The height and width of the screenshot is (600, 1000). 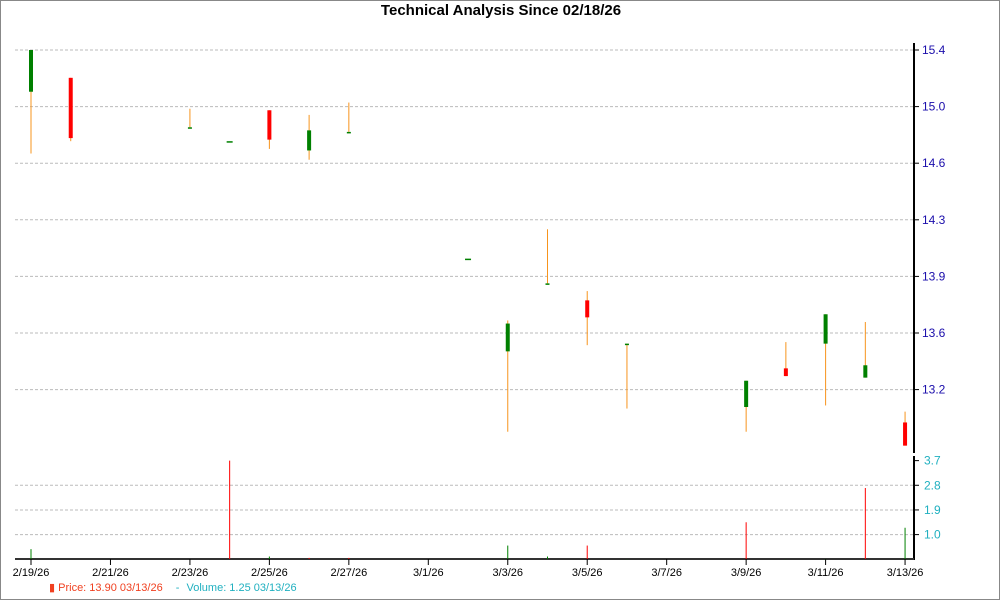 What do you see at coordinates (934, 163) in the screenshot?
I see `price-tick-label: 14.6` at bounding box center [934, 163].